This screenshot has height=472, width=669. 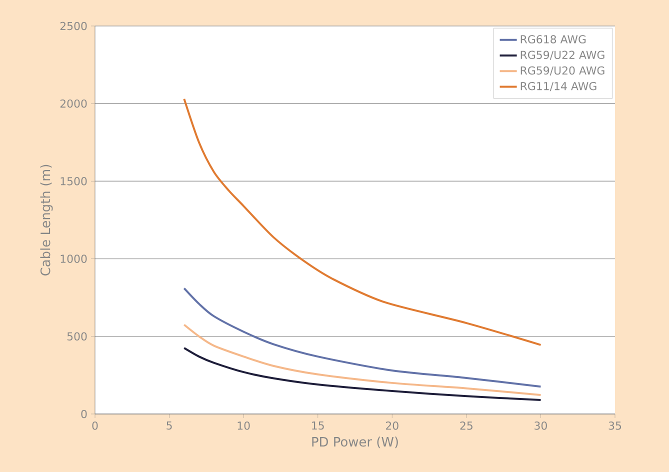 I want to click on legend-label: RG11/14 AWG, so click(x=558, y=87).